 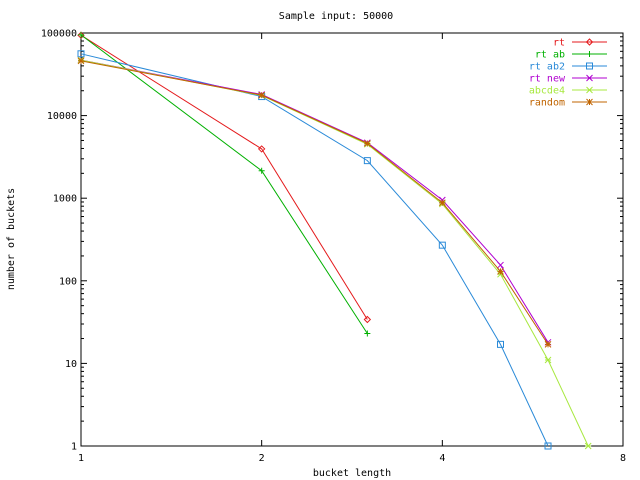 What do you see at coordinates (550, 55) in the screenshot?
I see `legend-label: rt ab` at bounding box center [550, 55].